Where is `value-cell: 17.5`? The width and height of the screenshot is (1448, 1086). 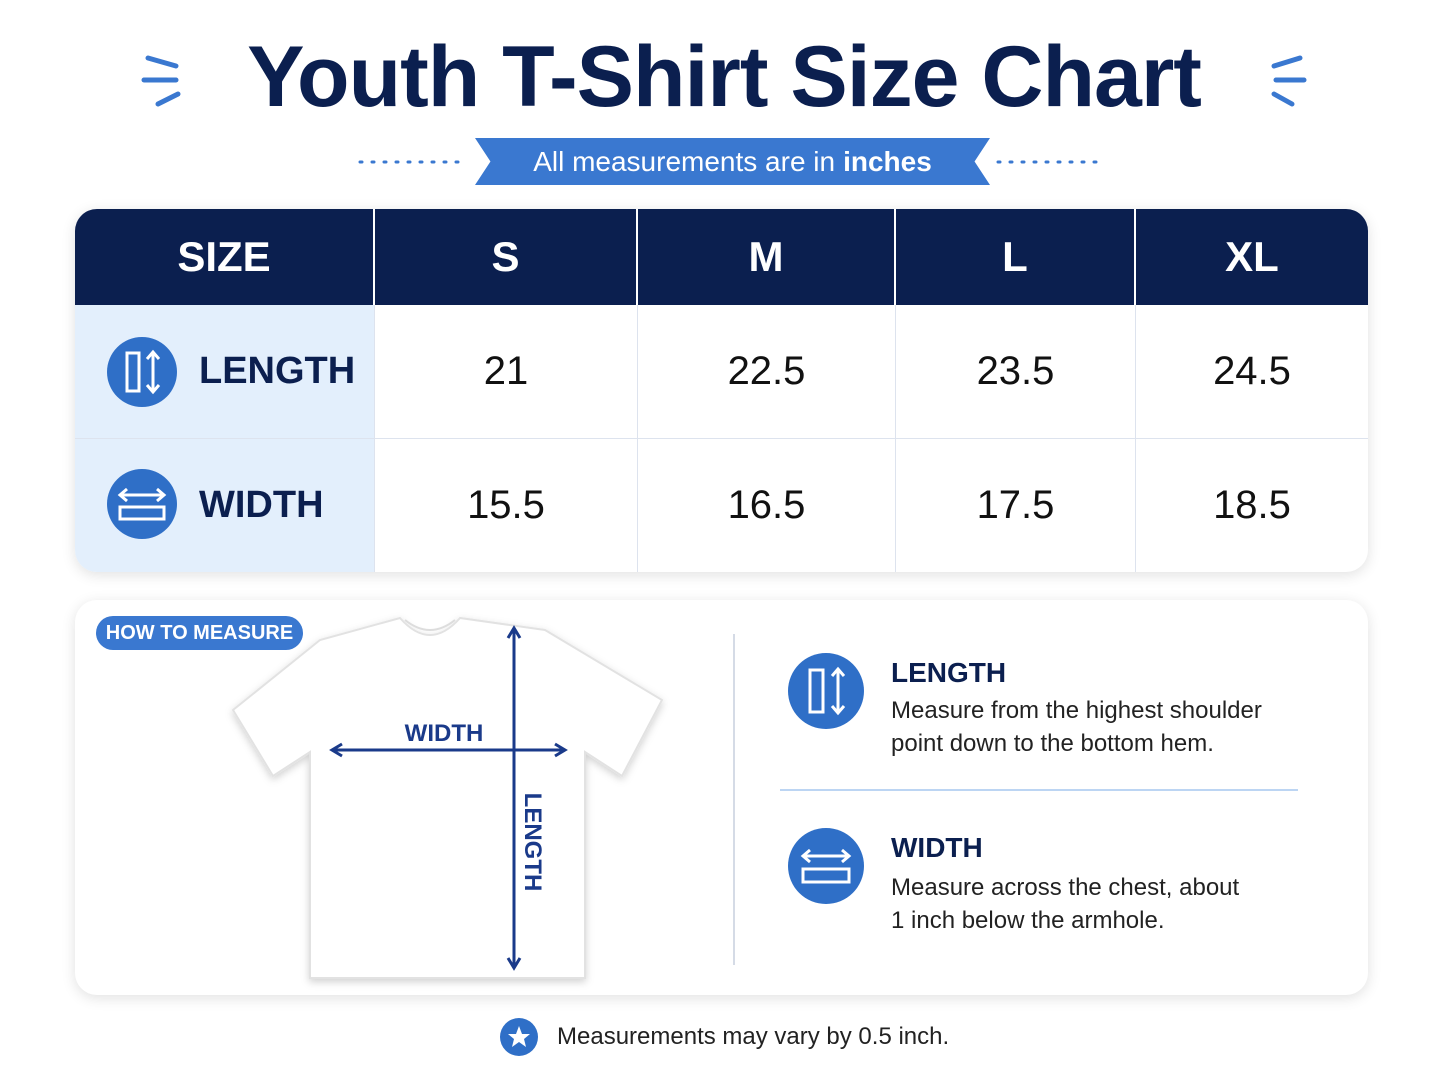 value-cell: 17.5 is located at coordinates (1016, 505).